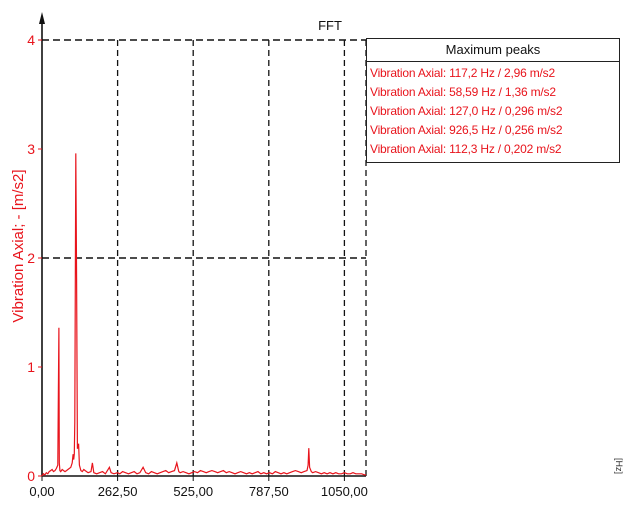 The width and height of the screenshot is (634, 511). What do you see at coordinates (18, 245) in the screenshot?
I see `y-axis-title: Vibration Axial; - [m/s2]` at bounding box center [18, 245].